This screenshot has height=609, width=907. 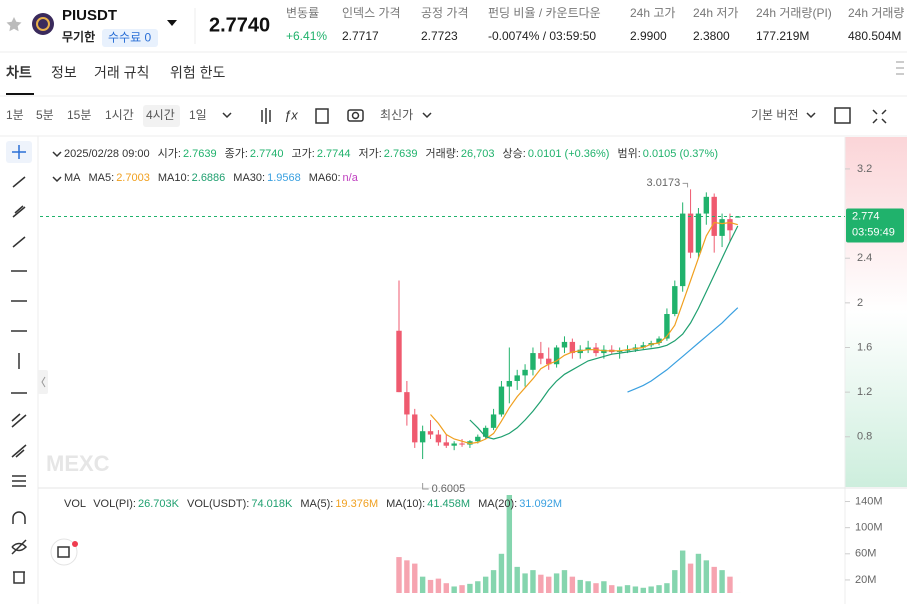 I want to click on indicator-icon: ƒx, so click(x=291, y=114).